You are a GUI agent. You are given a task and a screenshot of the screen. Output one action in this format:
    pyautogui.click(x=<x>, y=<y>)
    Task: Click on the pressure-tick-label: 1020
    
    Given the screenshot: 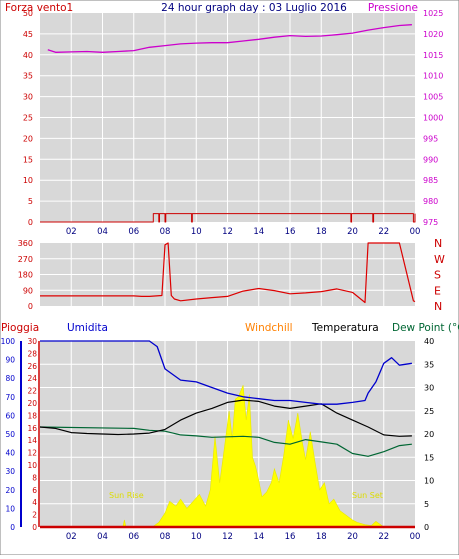 What is the action you would take?
    pyautogui.click(x=433, y=34)
    